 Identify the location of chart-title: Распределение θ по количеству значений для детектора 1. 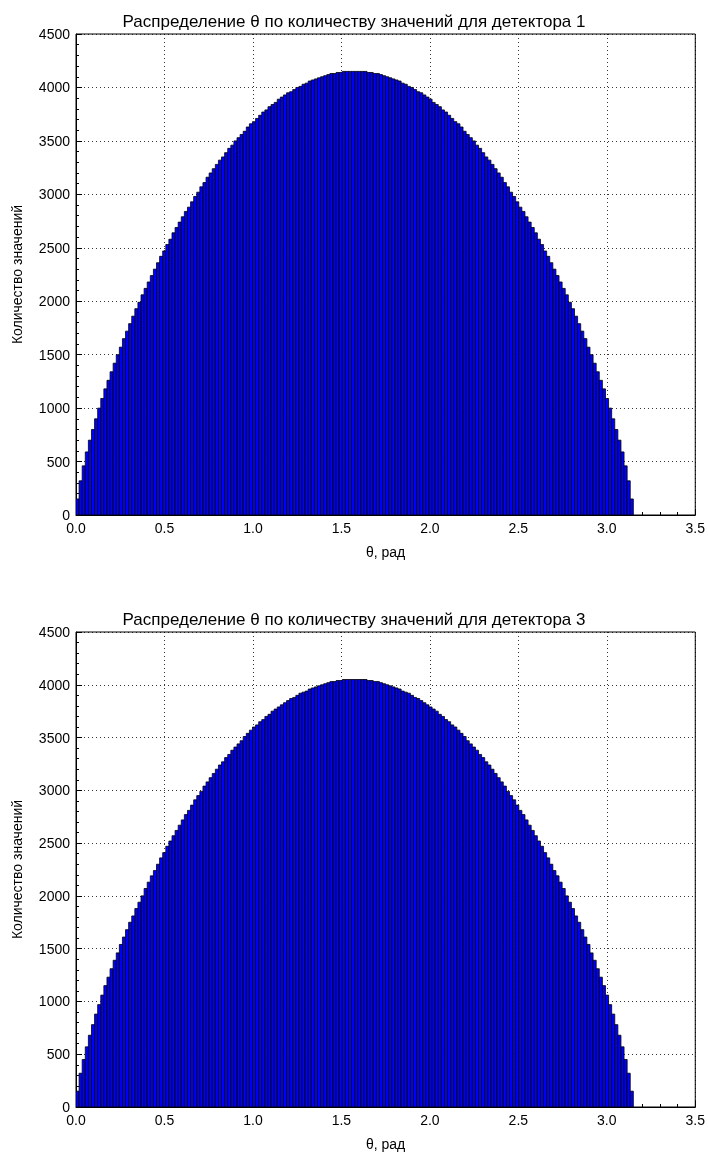
(354, 21).